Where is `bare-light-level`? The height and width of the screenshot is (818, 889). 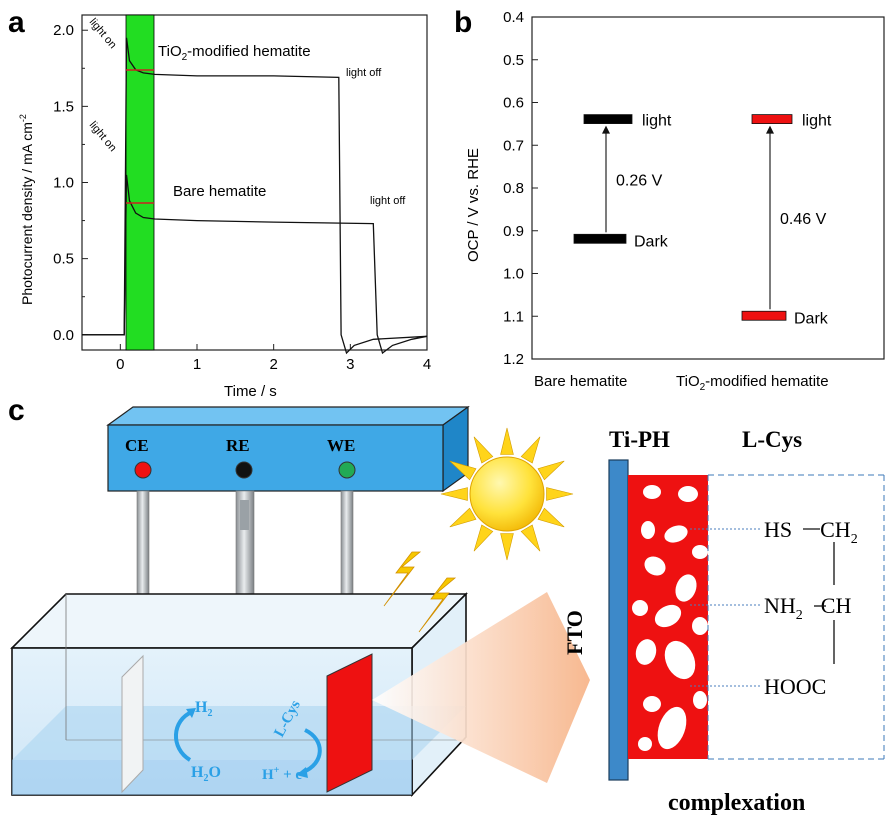 bare-light-level is located at coordinates (608, 119).